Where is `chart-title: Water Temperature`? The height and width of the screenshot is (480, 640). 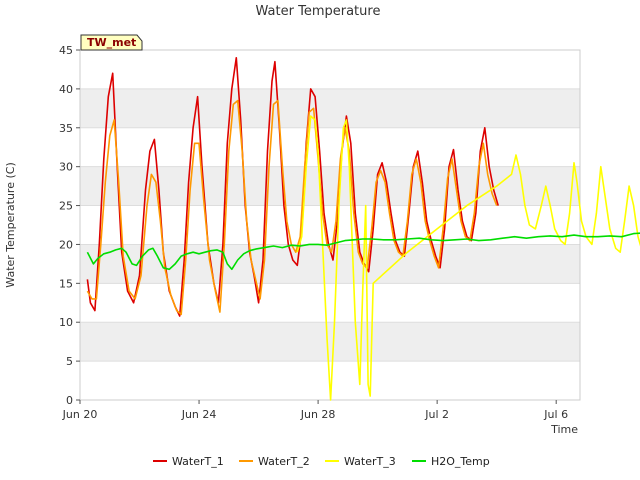
chart-title: Water Temperature is located at coordinates (318, 11).